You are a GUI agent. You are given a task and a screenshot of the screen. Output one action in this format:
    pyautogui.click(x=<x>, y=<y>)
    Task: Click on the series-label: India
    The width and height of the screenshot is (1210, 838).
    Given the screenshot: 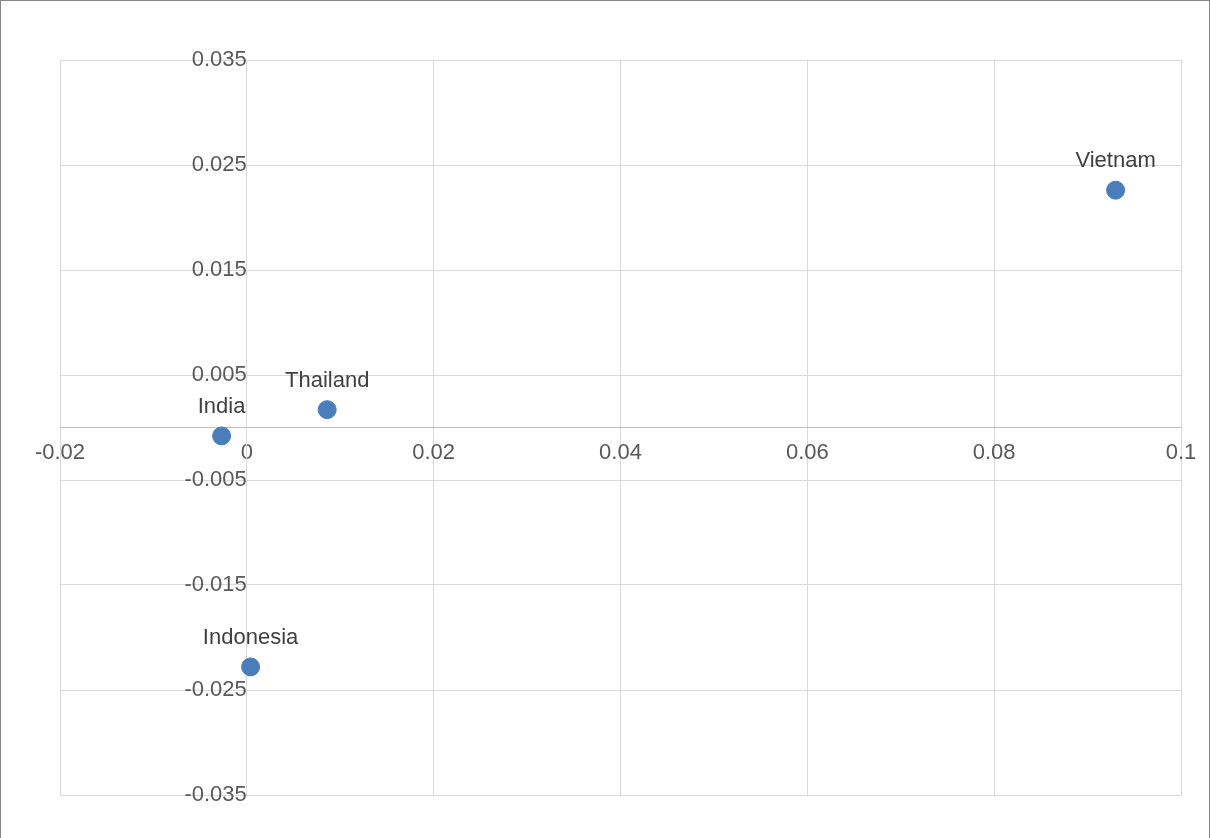 What is the action you would take?
    pyautogui.click(x=222, y=405)
    